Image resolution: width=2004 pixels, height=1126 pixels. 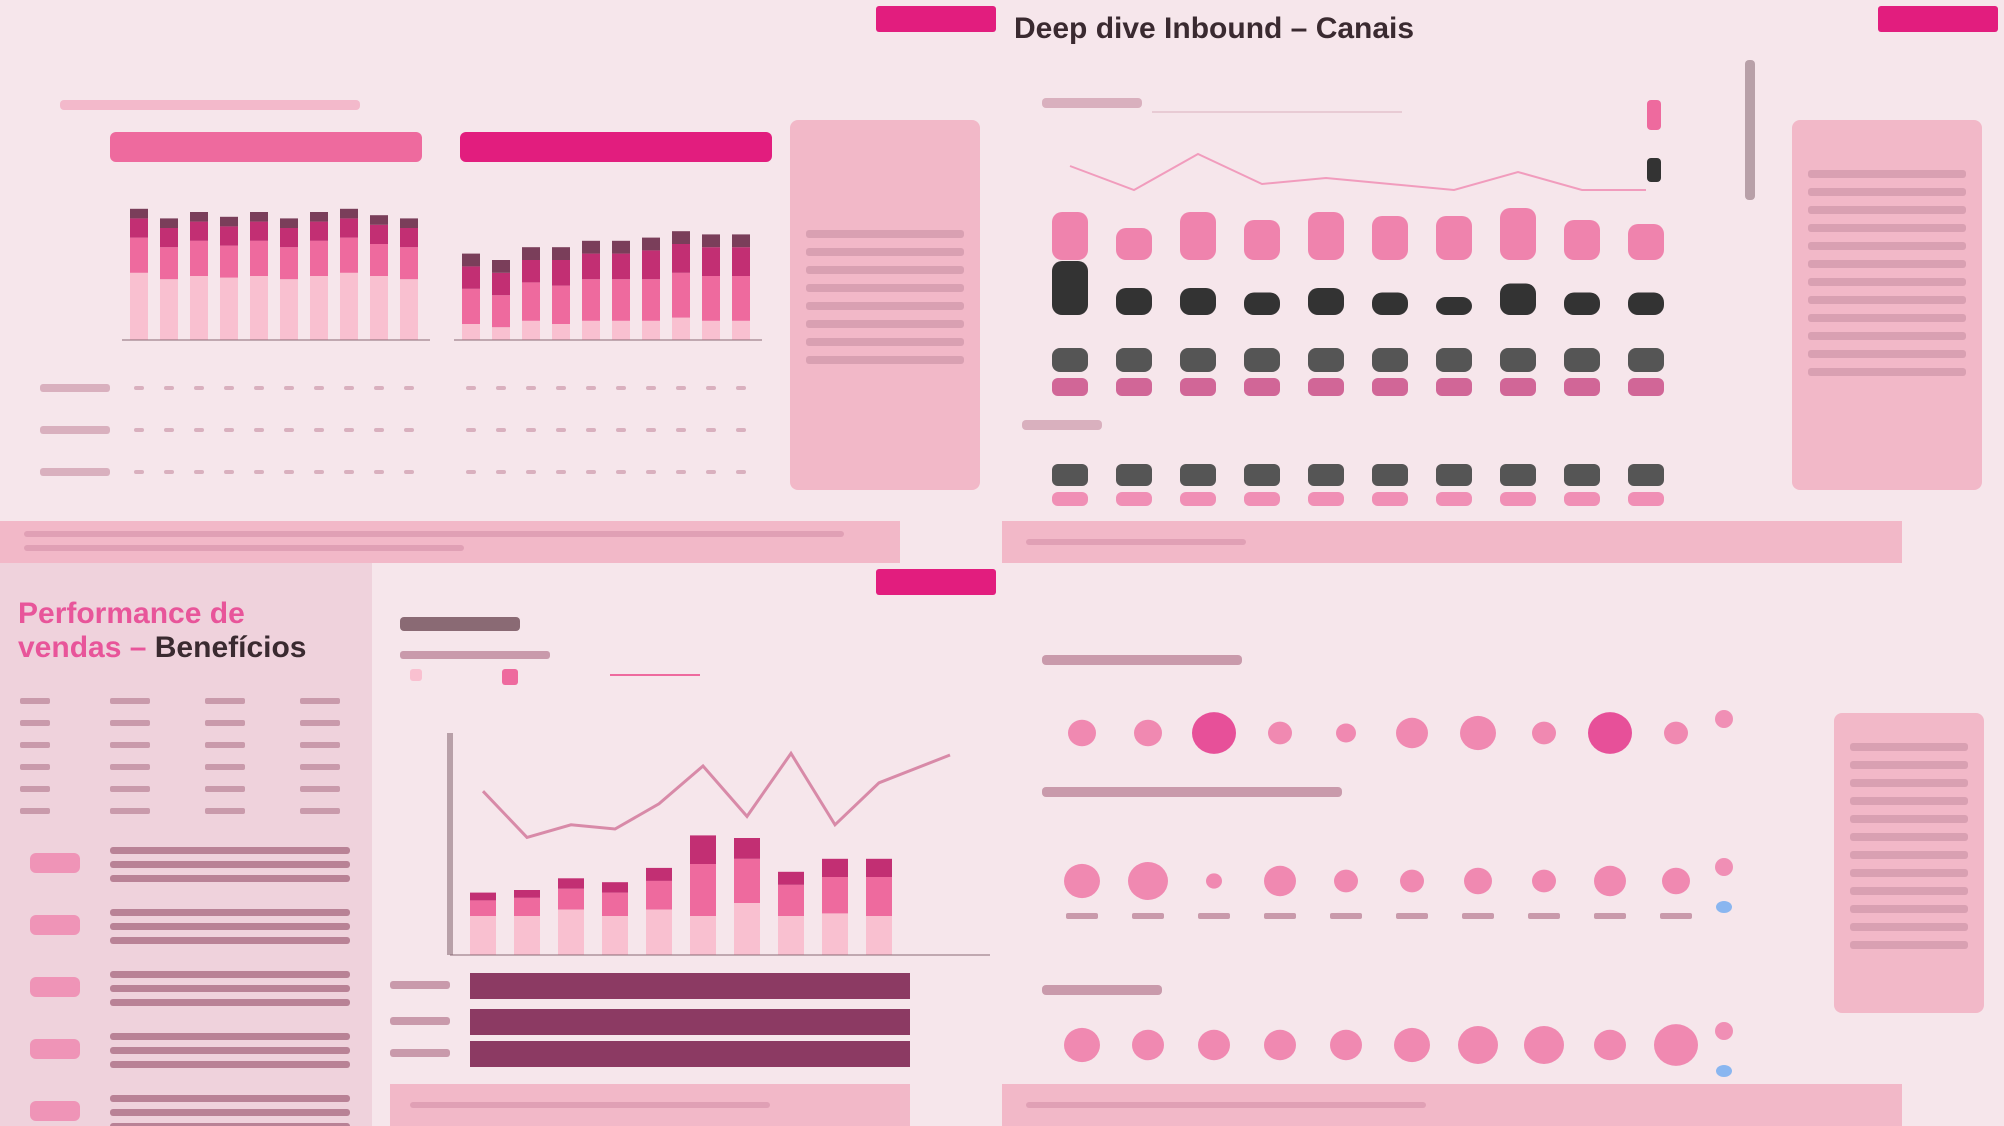 I want to click on panel-title: Performance de vendas – Benefícios, so click(x=162, y=630).